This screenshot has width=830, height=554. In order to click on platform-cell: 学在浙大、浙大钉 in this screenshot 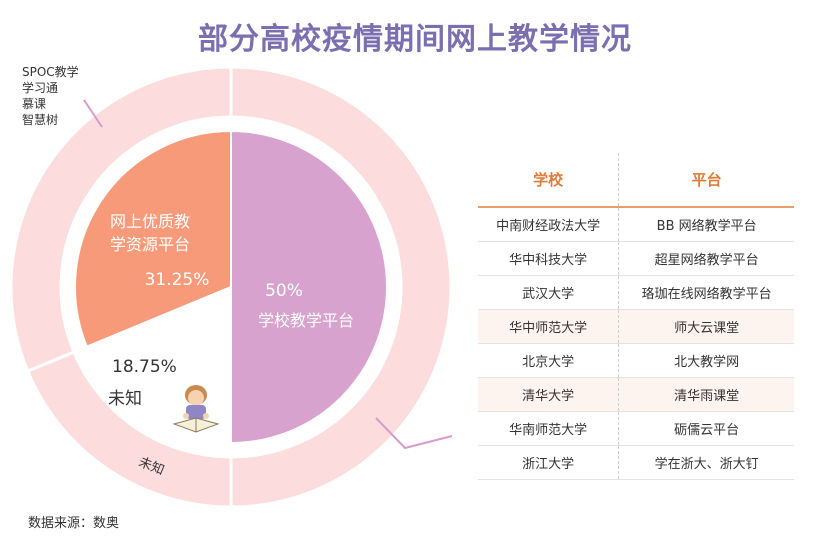, I will do `click(706, 462)`.